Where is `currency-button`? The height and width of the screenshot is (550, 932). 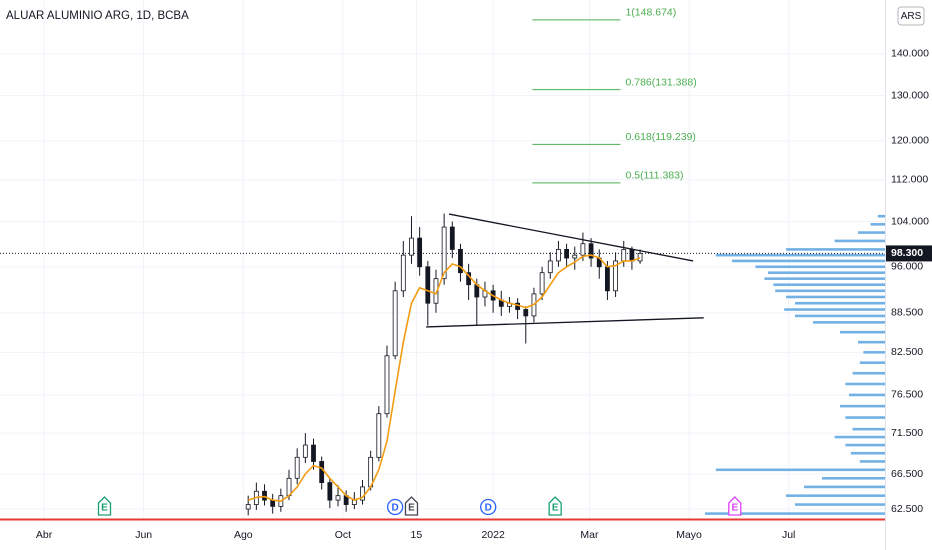 currency-button is located at coordinates (911, 16).